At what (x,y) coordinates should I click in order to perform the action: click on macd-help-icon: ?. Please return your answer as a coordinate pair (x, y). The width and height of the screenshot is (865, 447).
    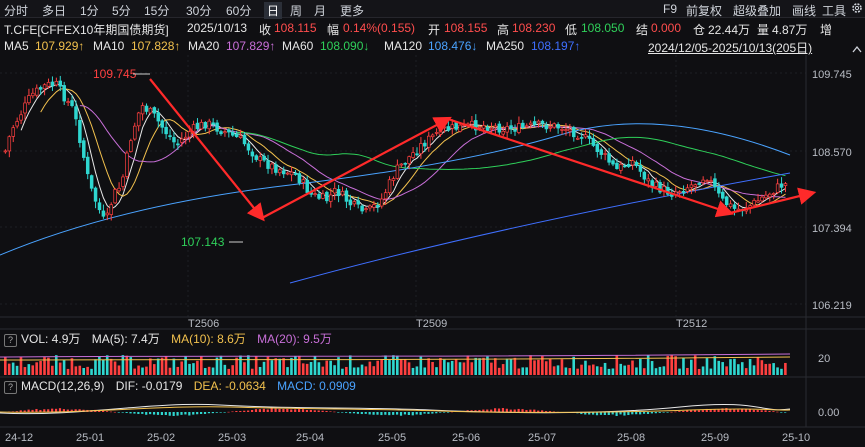
    Looking at the image, I should click on (10, 387).